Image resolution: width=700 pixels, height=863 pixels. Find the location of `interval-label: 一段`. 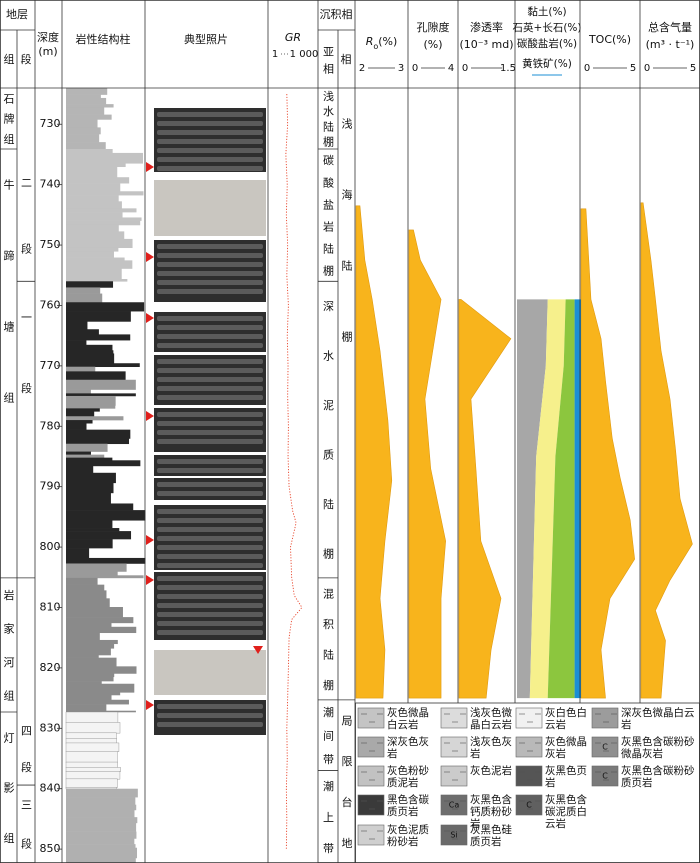

interval-label: 一段 is located at coordinates (26, 382).